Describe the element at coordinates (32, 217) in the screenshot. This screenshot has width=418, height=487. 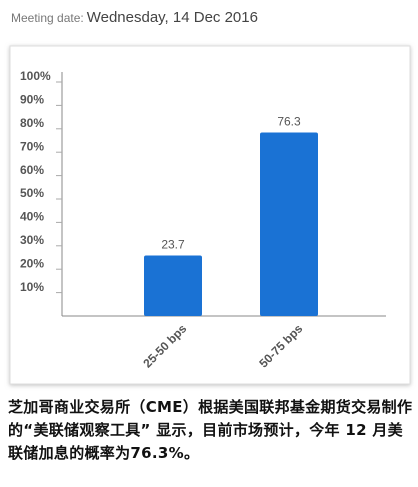
I see `y-tick-label: 40%` at that location.